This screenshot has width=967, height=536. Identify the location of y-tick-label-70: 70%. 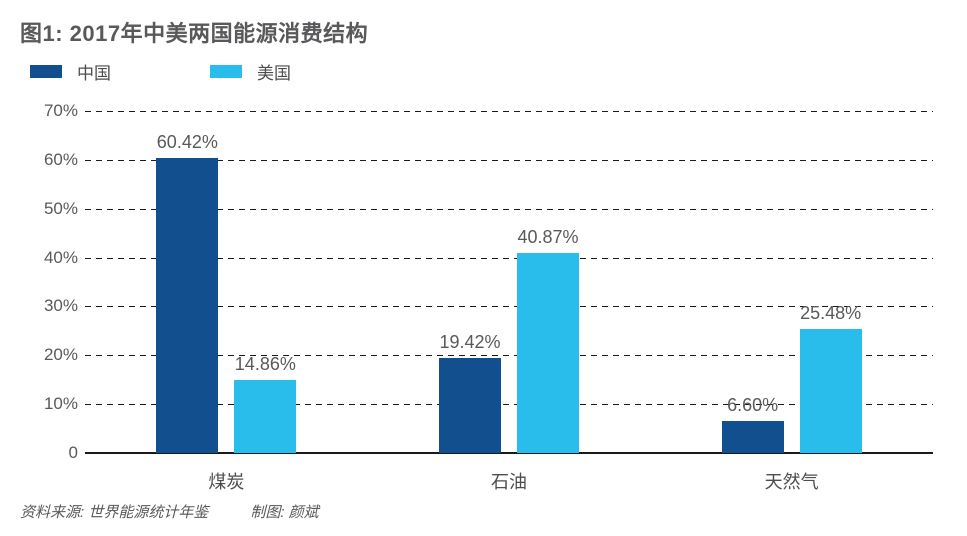
(60, 110).